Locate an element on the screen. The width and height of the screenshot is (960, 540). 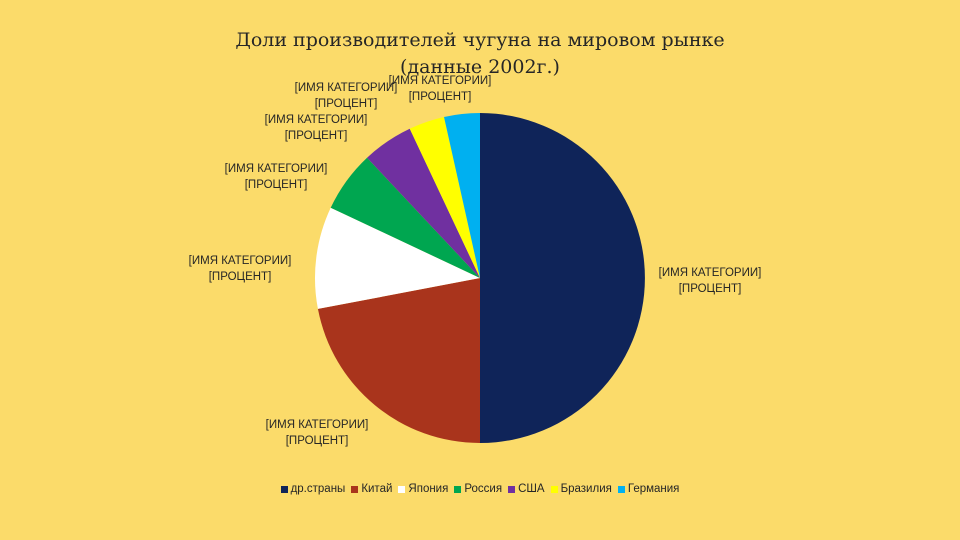
legend-label: Германия is located at coordinates (653, 489).